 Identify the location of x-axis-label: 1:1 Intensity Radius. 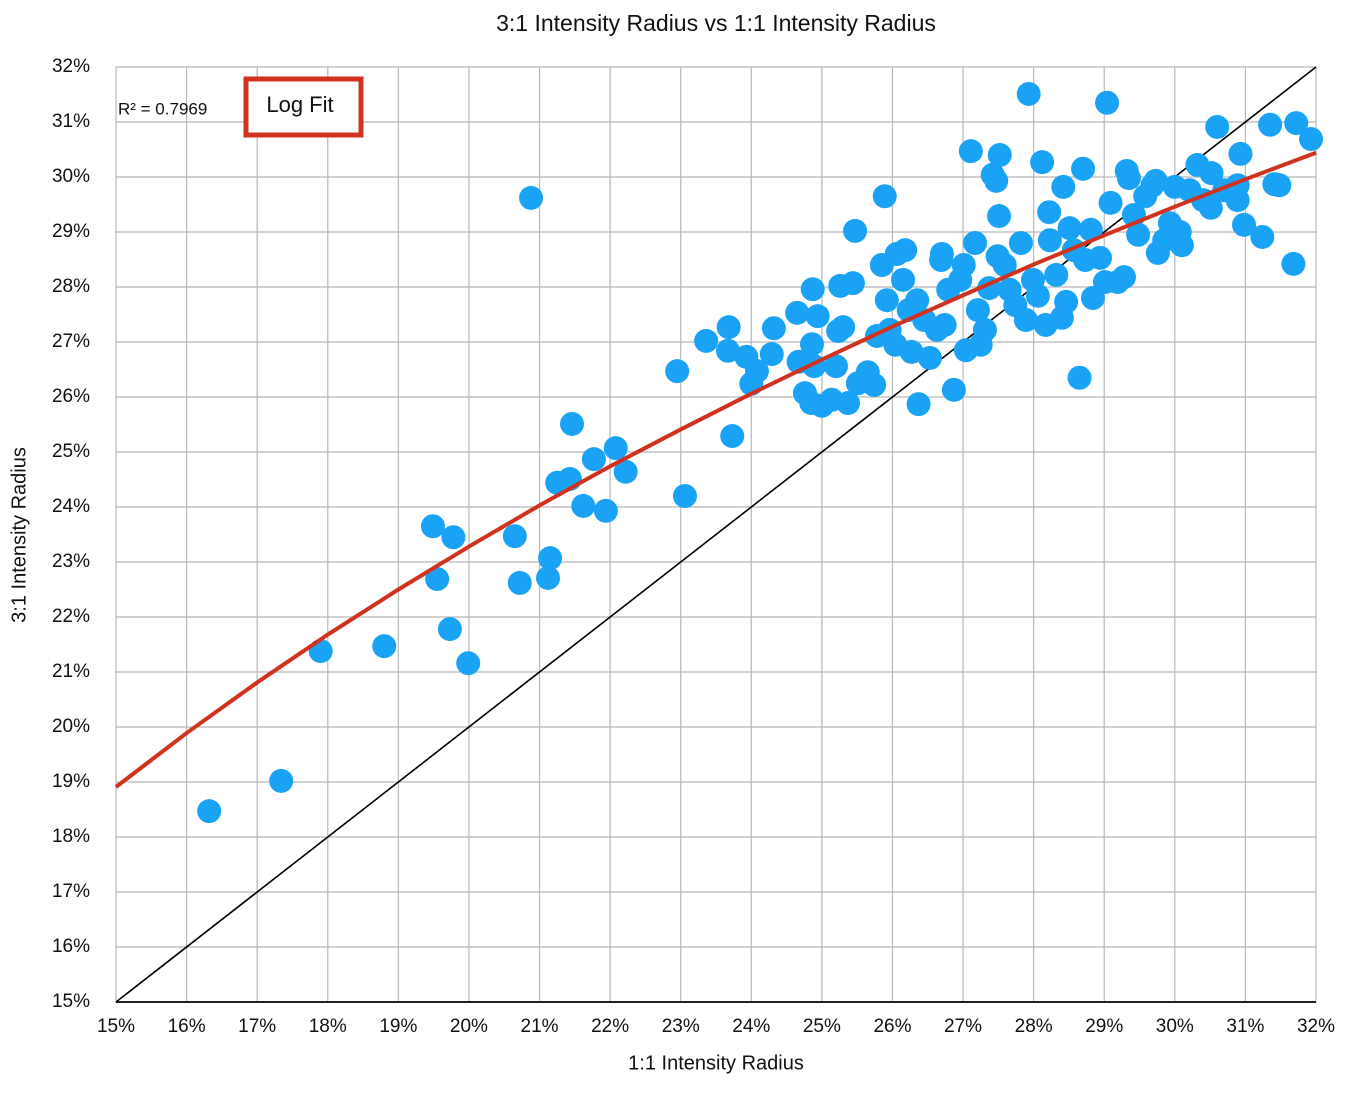
(716, 1063).